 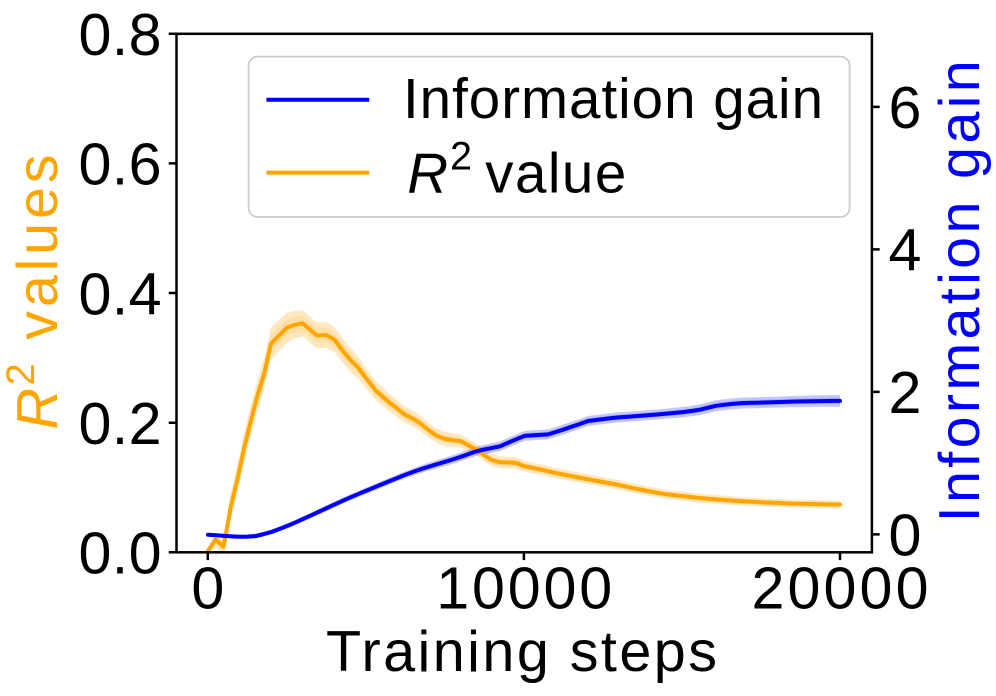 I want to click on svg-text: 6, so click(x=905, y=107).